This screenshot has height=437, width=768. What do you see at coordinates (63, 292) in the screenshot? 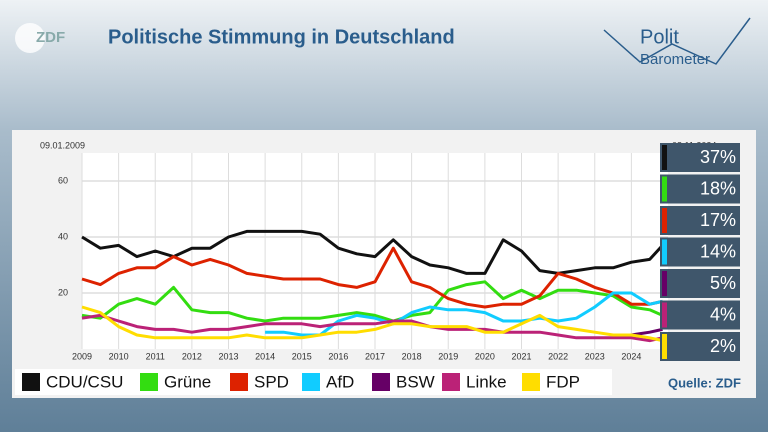
I see `y-tick-label: 20` at bounding box center [63, 292].